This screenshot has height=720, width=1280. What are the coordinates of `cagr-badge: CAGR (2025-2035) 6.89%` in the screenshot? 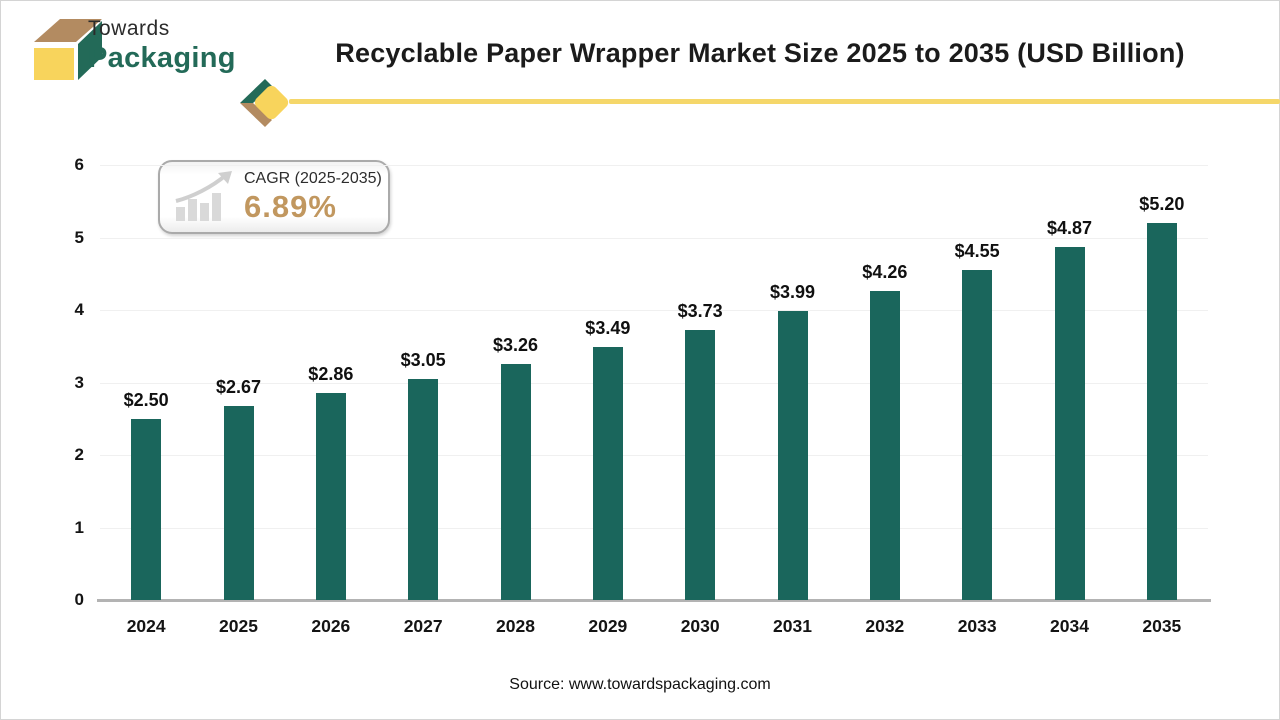 It's located at (274, 197).